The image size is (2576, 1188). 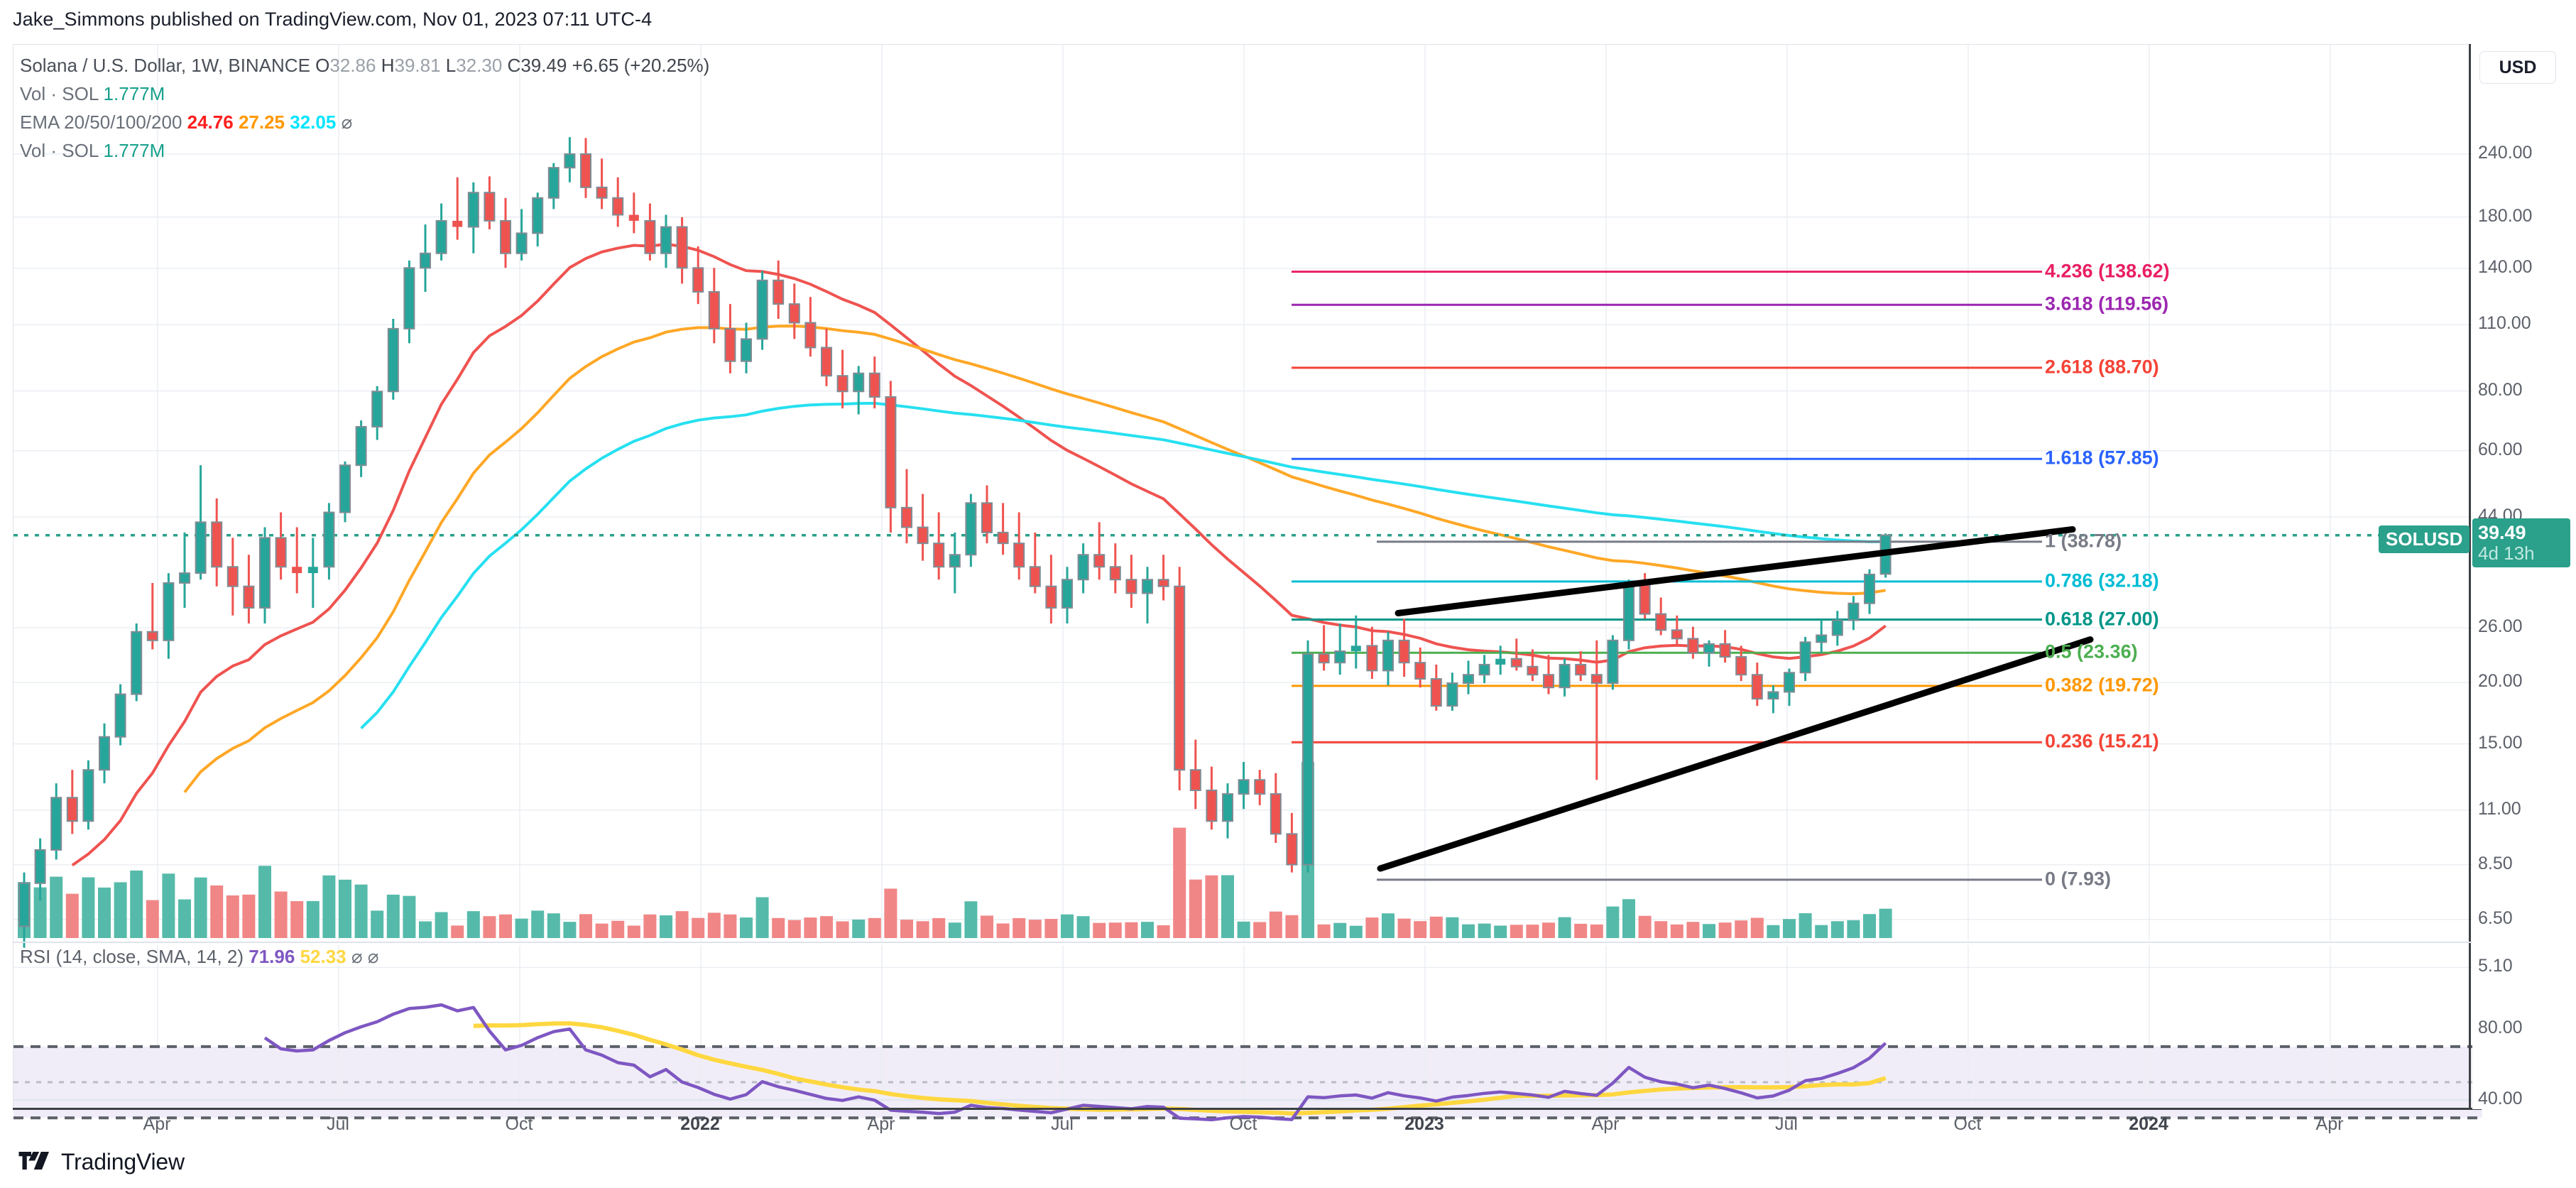 I want to click on currency-chip: USD, so click(x=2517, y=67).